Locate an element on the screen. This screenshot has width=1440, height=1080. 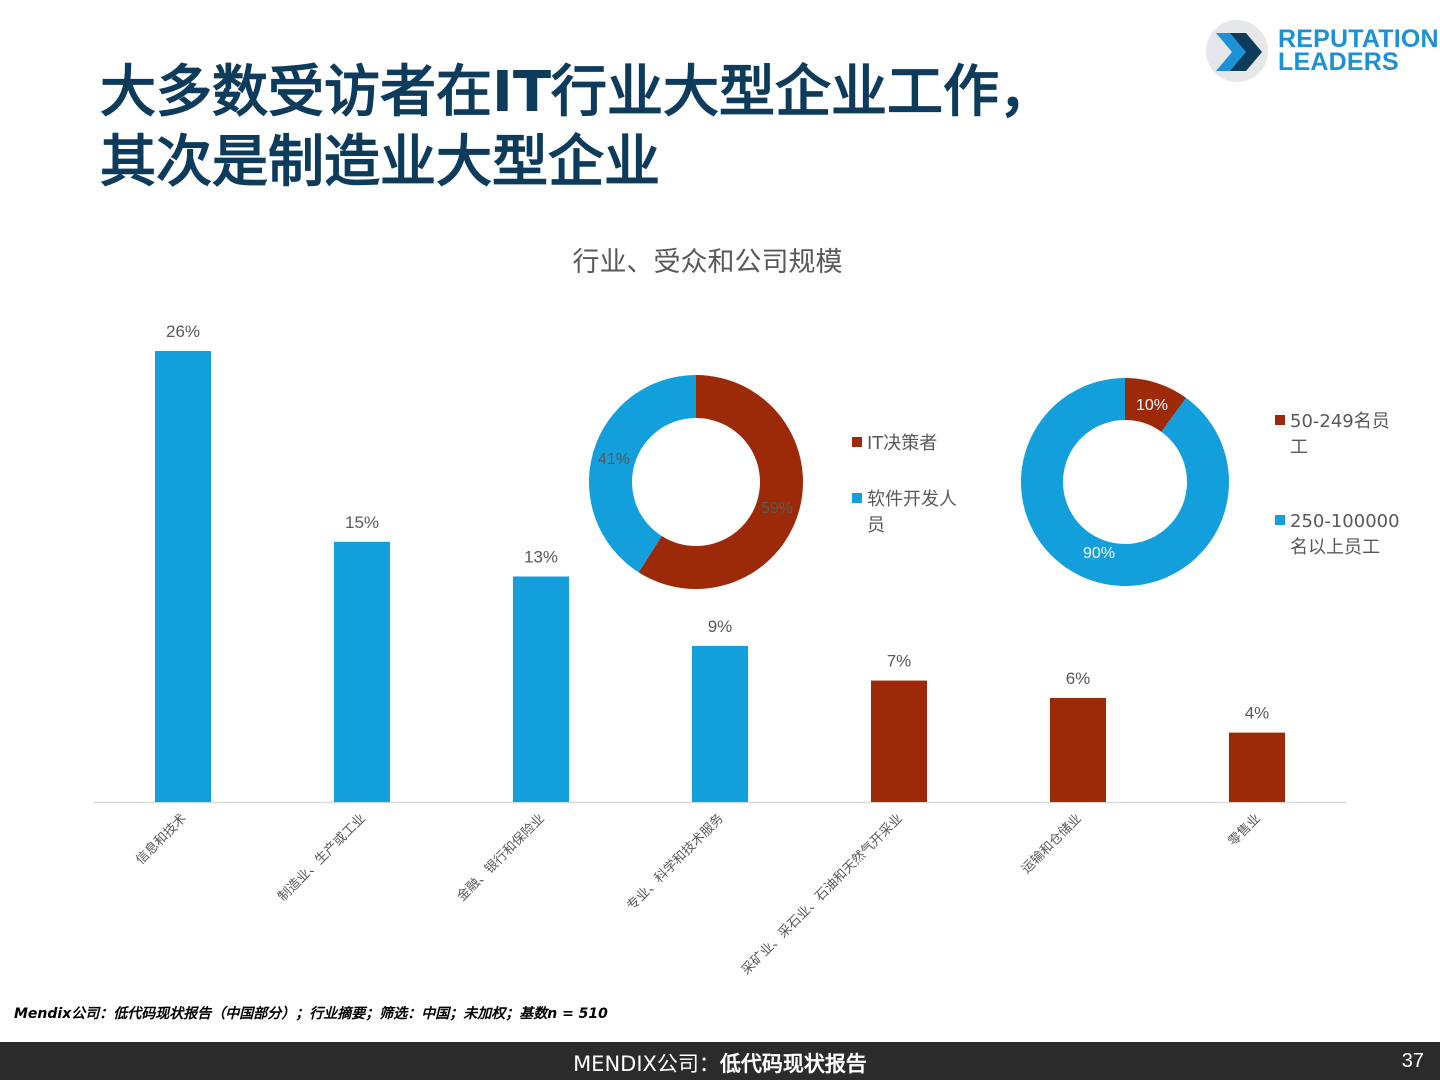
legend-label: 名以上员工 is located at coordinates (1335, 547).